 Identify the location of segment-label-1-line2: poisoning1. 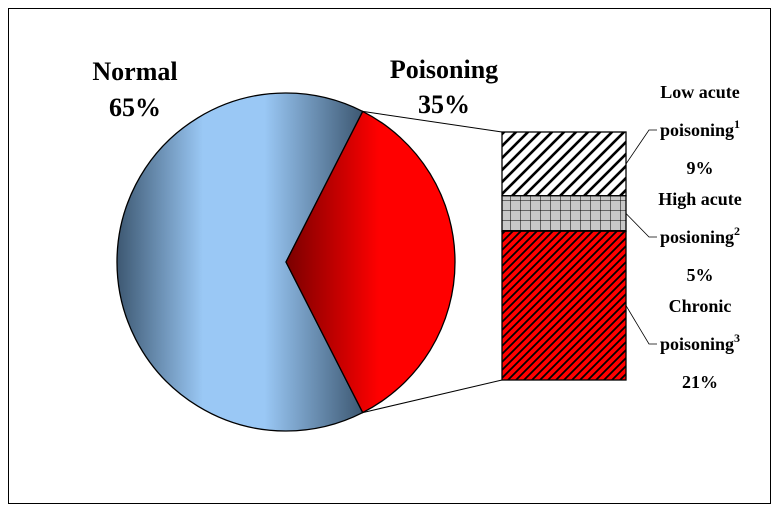
(700, 128).